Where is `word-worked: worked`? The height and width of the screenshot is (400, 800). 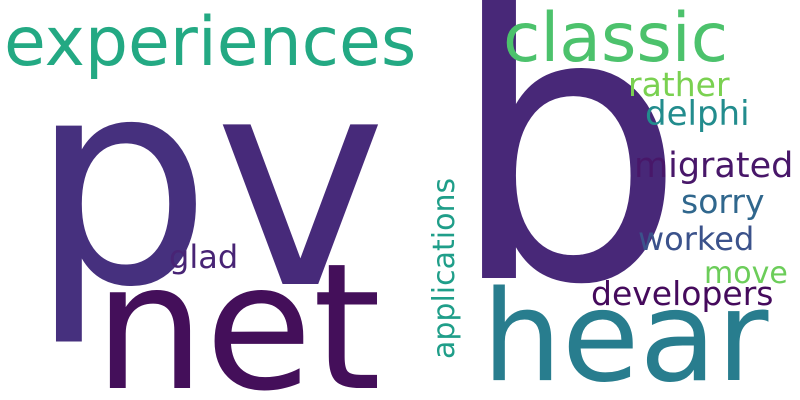 word-worked: worked is located at coordinates (696, 239).